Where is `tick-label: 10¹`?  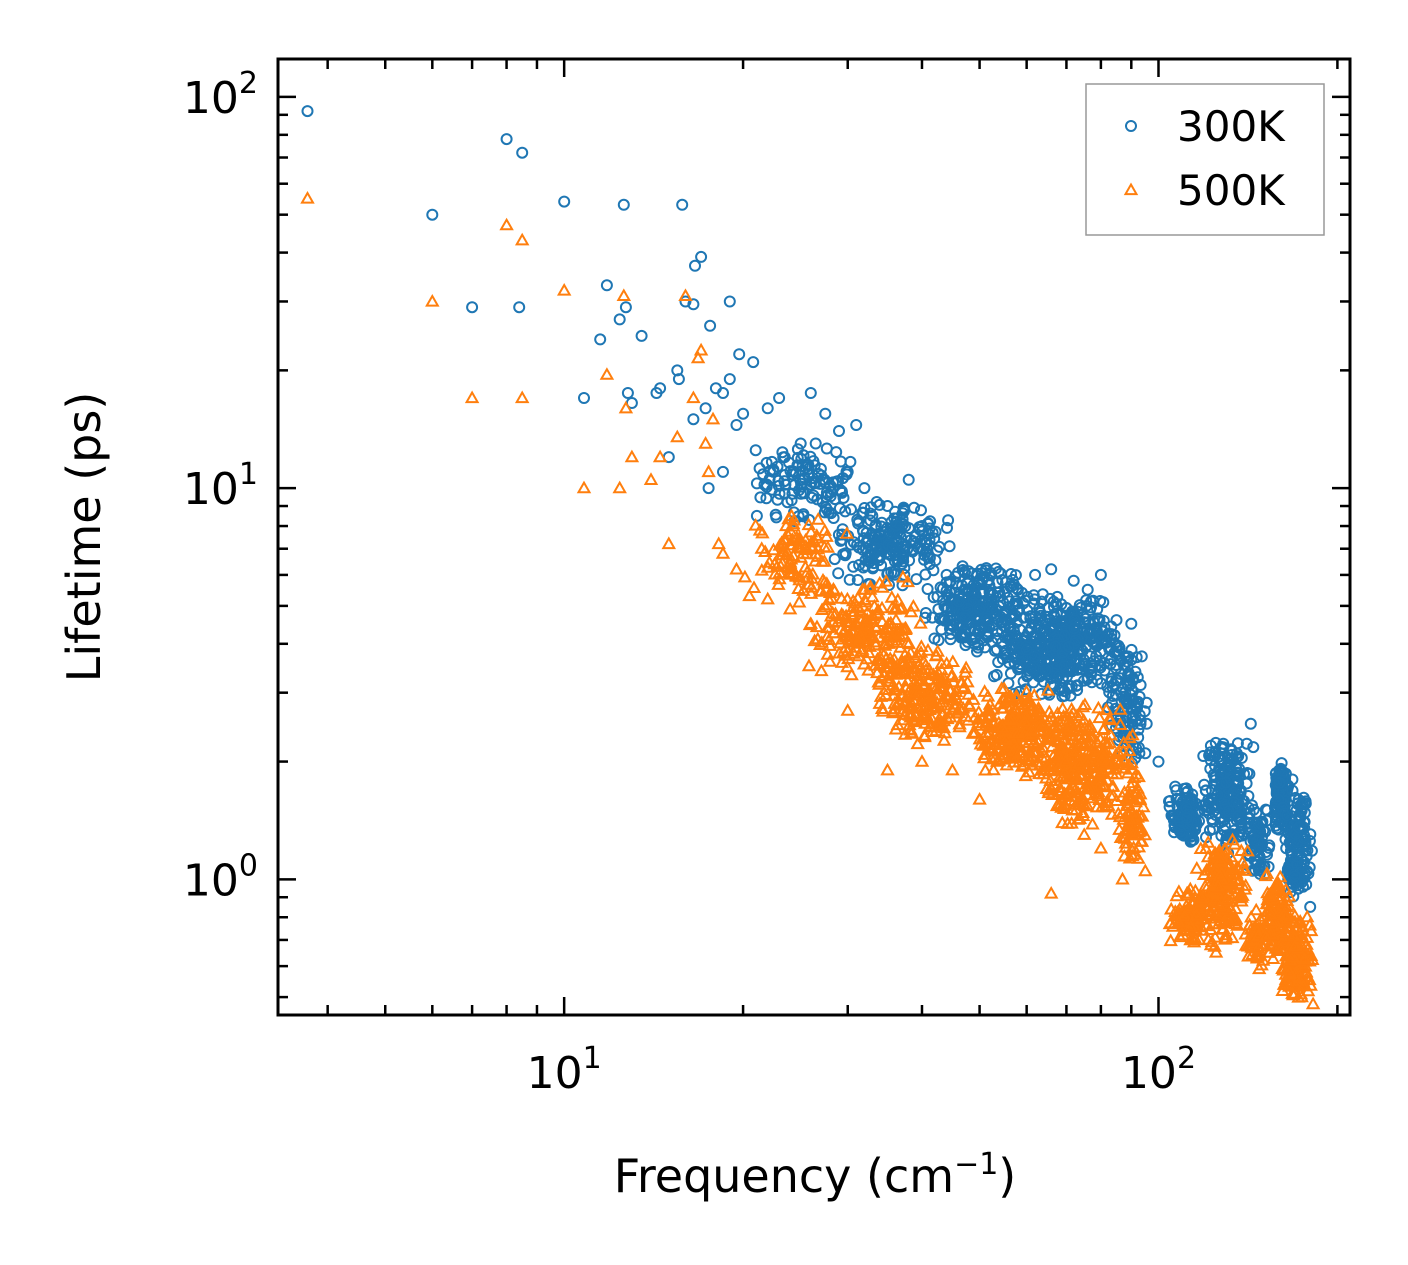
tick-label: 10¹ is located at coordinates (220, 486).